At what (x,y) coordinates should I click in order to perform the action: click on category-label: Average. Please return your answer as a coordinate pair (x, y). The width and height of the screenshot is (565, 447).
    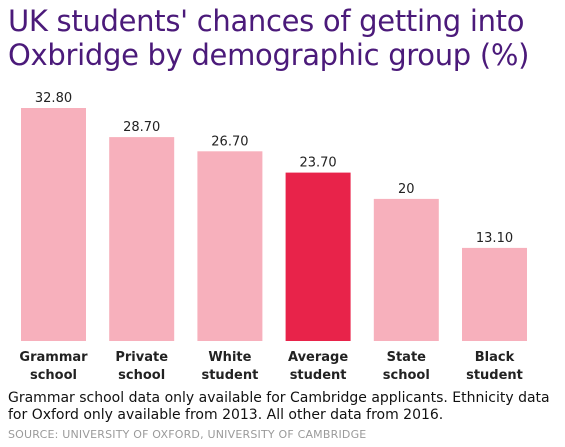
    Looking at the image, I should click on (318, 357).